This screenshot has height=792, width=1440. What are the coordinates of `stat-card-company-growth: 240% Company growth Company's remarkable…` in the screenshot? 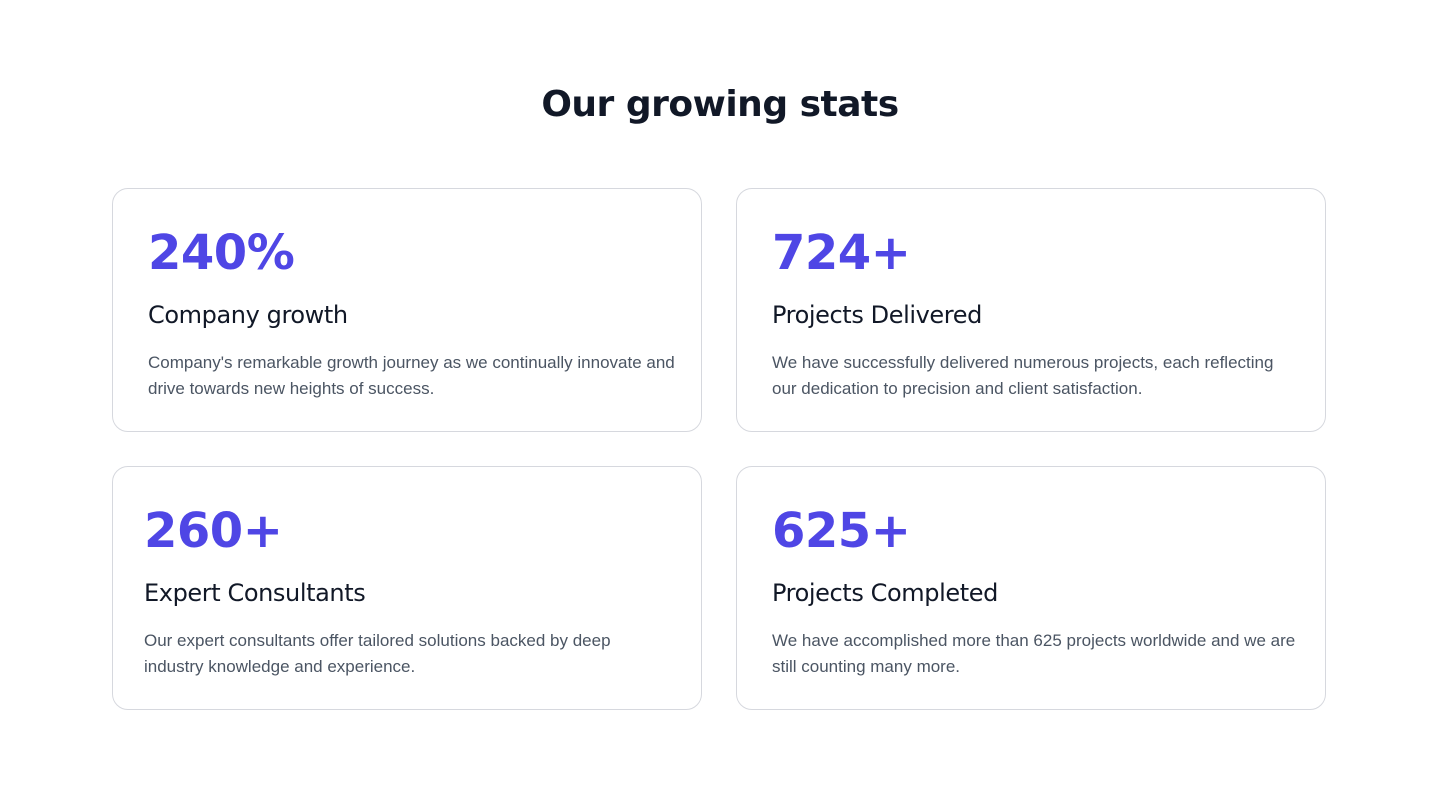 It's located at (407, 310).